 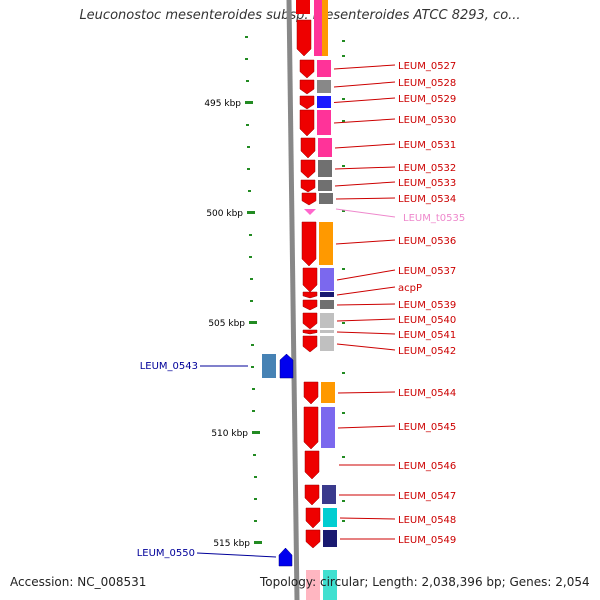 What do you see at coordinates (427, 66) in the screenshot?
I see `gene-label: LEUM_0527` at bounding box center [427, 66].